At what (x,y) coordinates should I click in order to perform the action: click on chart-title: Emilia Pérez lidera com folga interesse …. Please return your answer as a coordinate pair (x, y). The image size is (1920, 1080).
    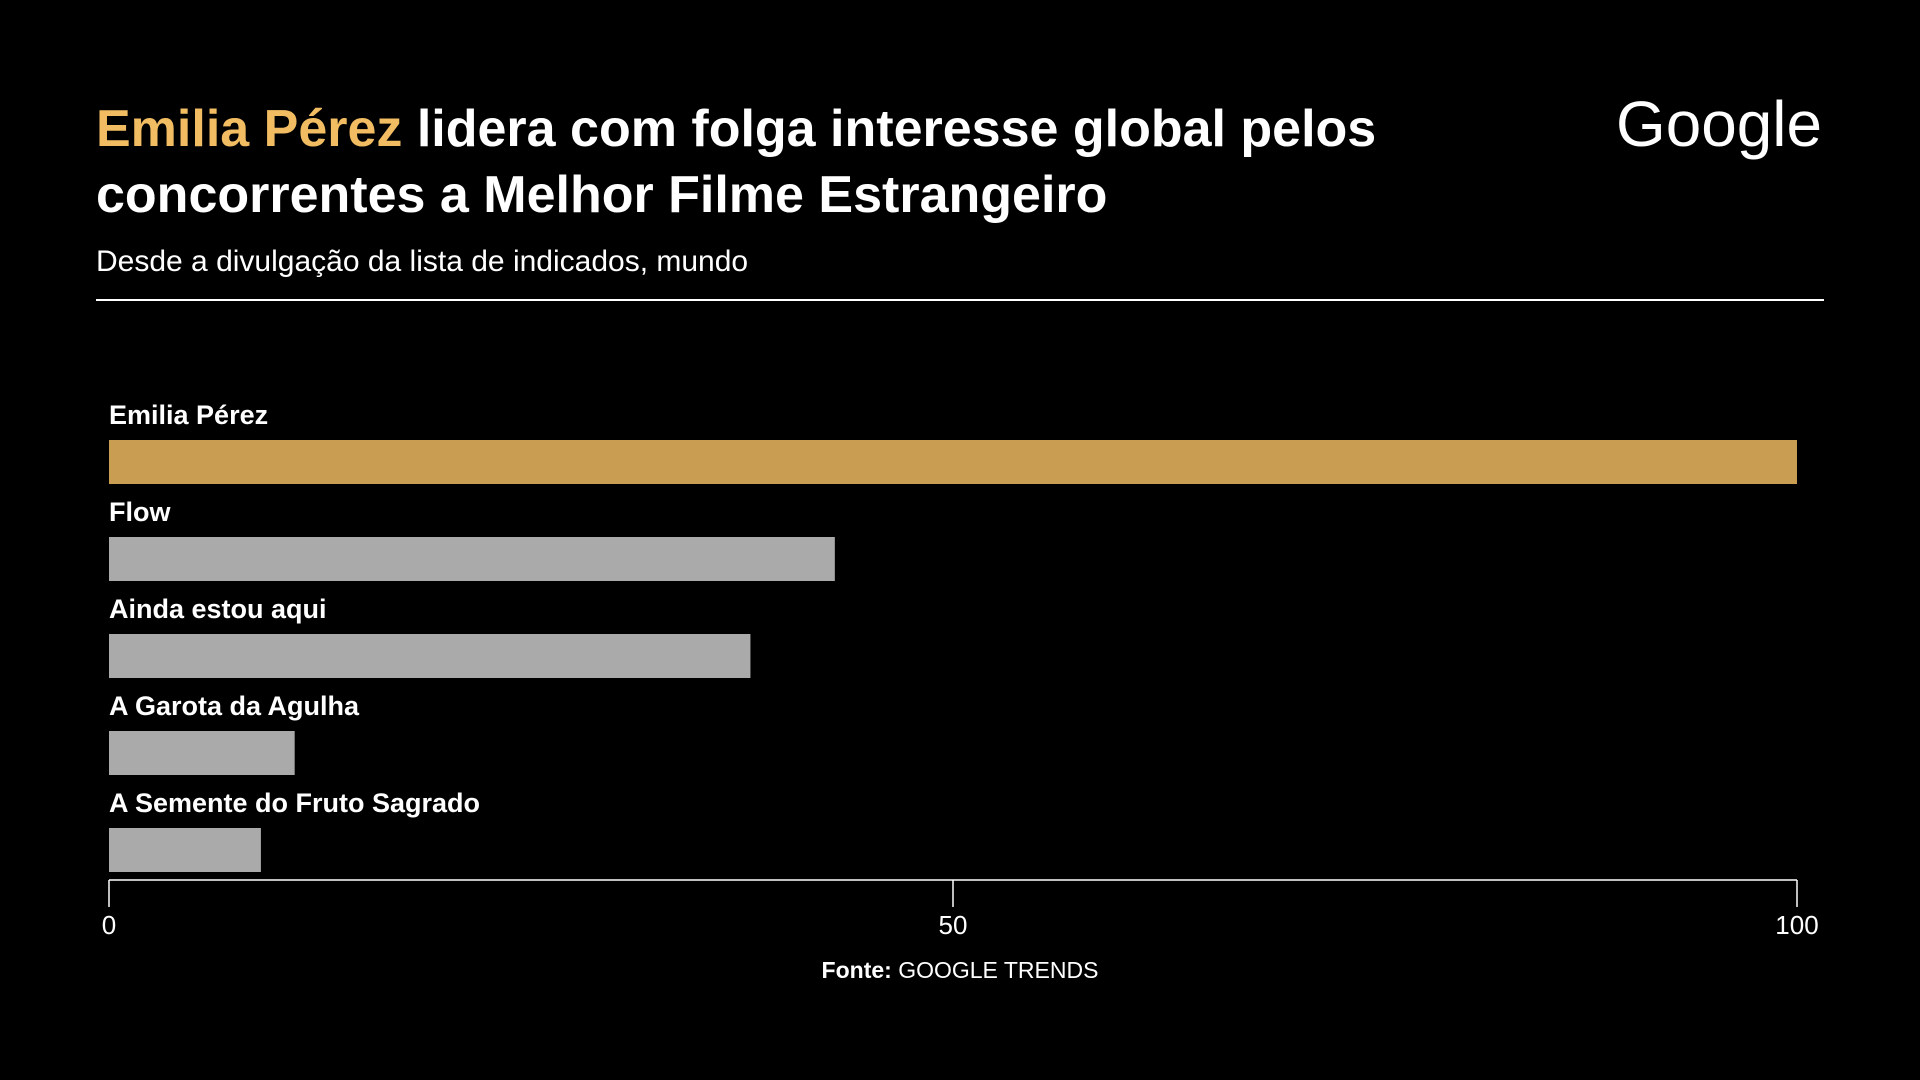
    Looking at the image, I should click on (761, 162).